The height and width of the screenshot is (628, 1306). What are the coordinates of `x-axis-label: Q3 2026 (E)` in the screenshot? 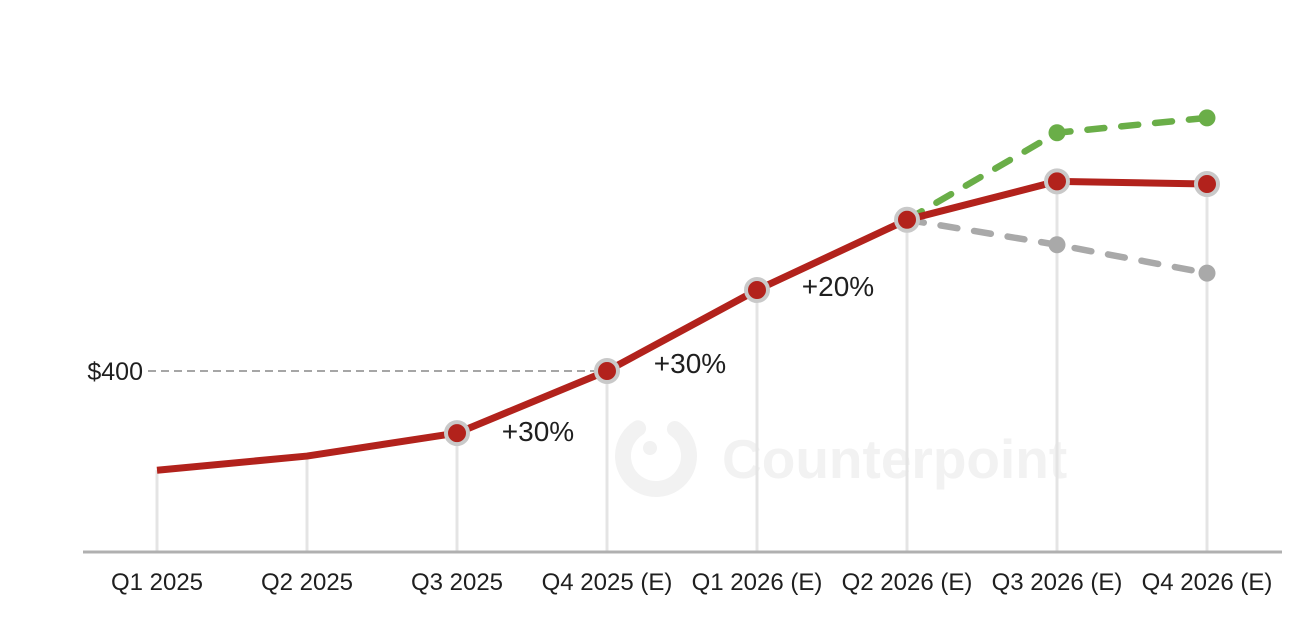 It's located at (1057, 582).